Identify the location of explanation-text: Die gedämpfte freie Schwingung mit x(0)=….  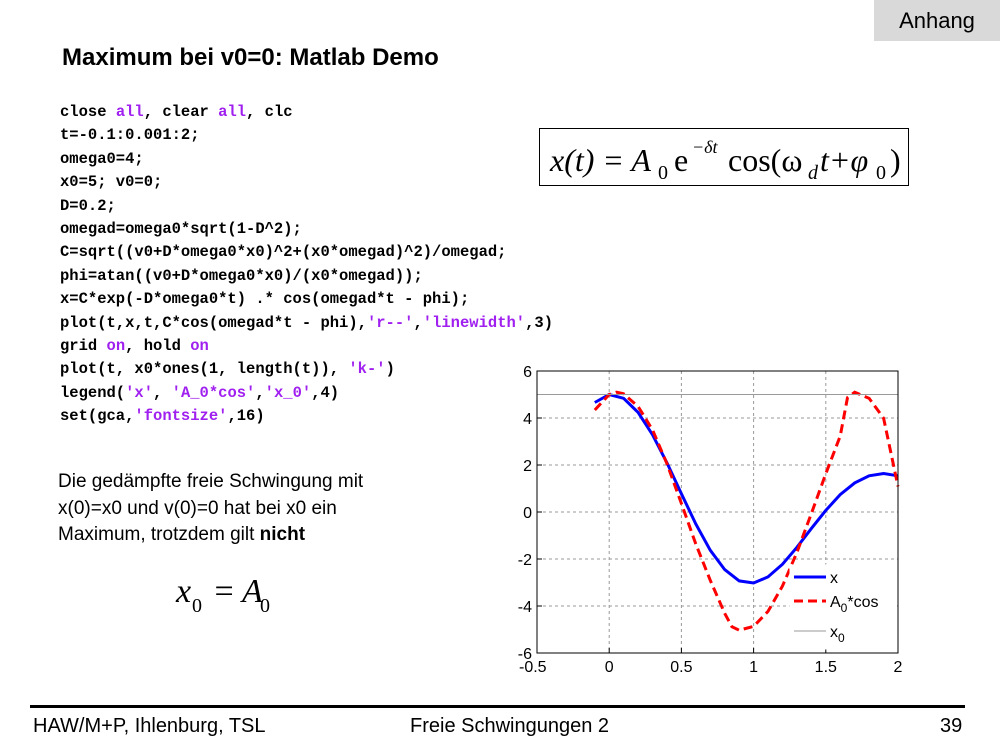
(248, 509).